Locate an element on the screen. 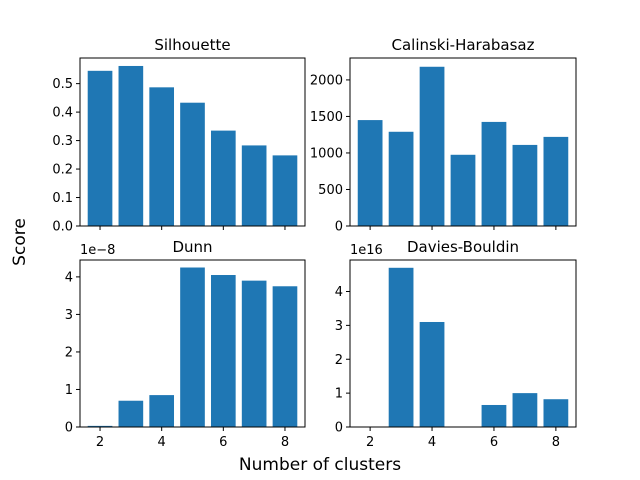  ytick-label-dunn: 2 is located at coordinates (69, 352).